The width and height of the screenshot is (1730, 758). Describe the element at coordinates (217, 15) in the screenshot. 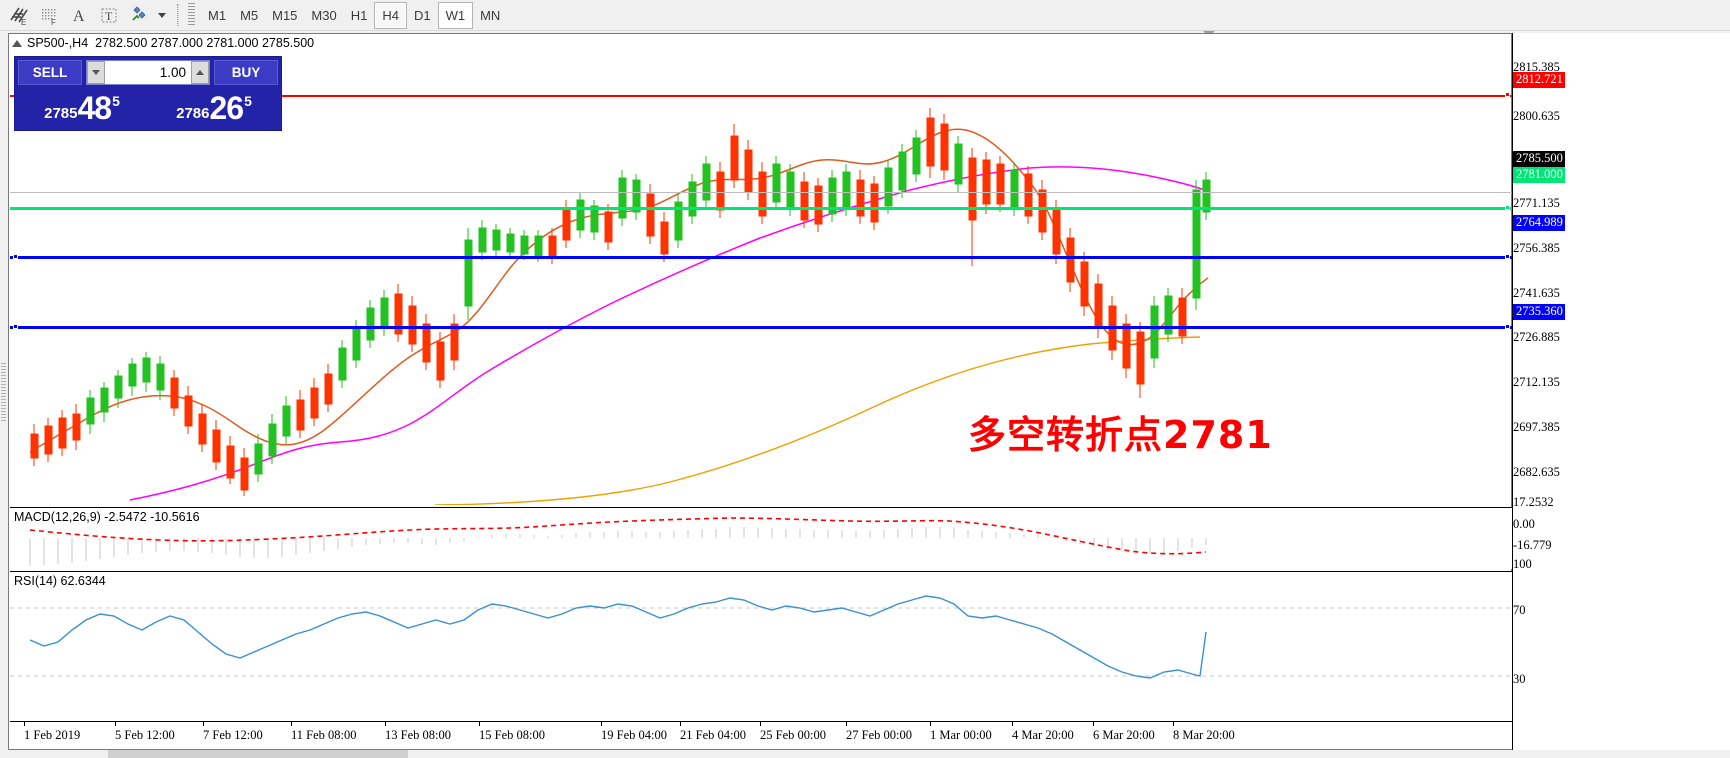

I see `timeframe-m1: M1` at that location.